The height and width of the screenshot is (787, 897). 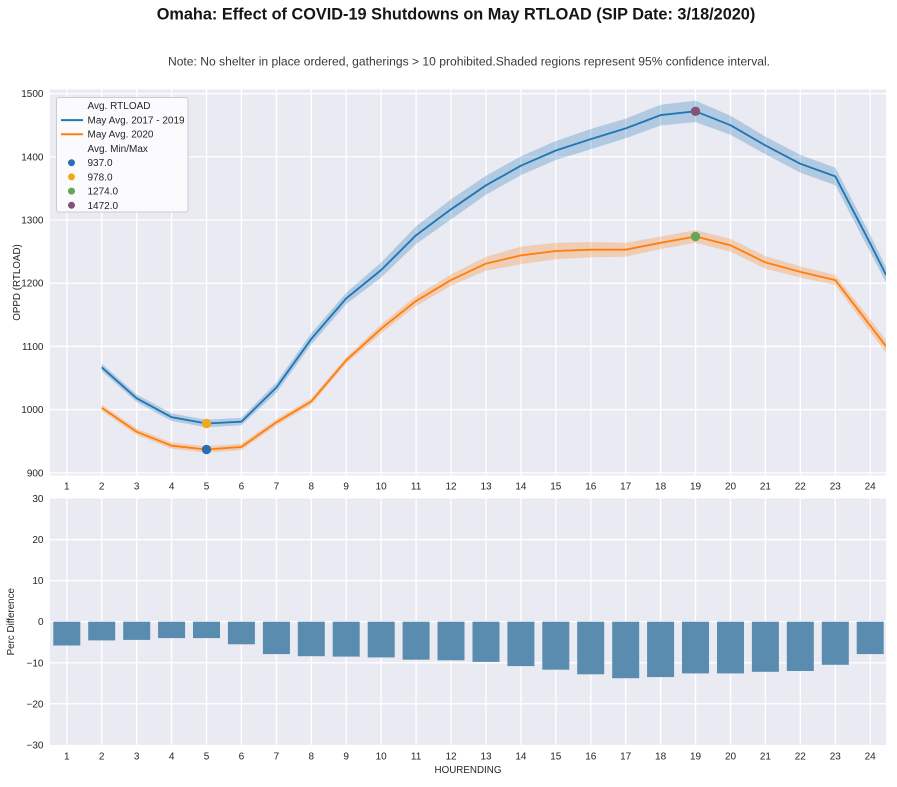 I want to click on svg-text: May Avg. 2017 - 2019, so click(x=137, y=121).